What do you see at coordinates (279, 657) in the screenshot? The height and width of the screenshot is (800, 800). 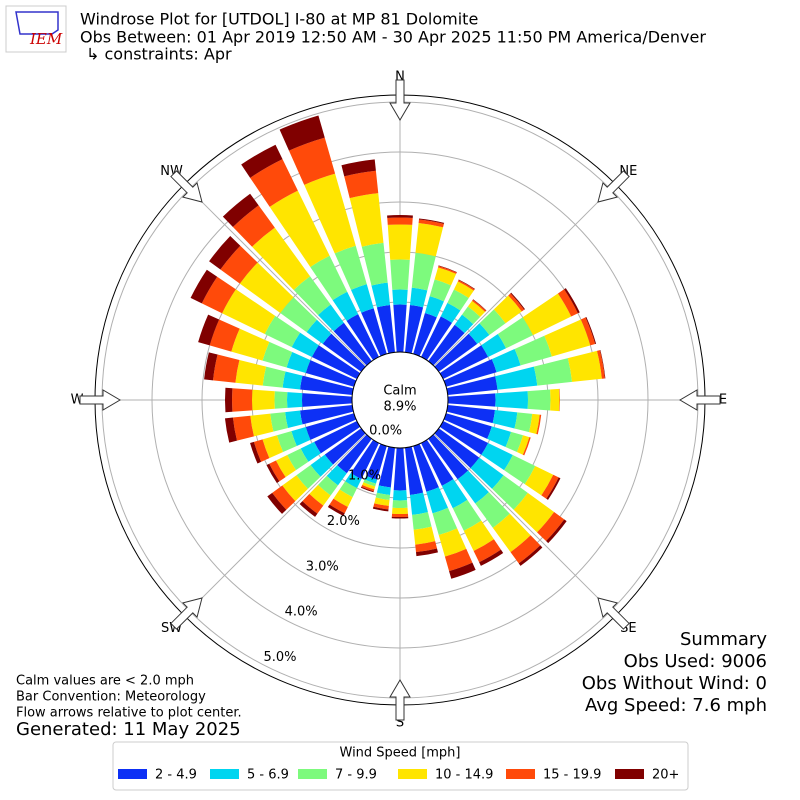 I see `r-tick-label: 5.0%` at bounding box center [279, 657].